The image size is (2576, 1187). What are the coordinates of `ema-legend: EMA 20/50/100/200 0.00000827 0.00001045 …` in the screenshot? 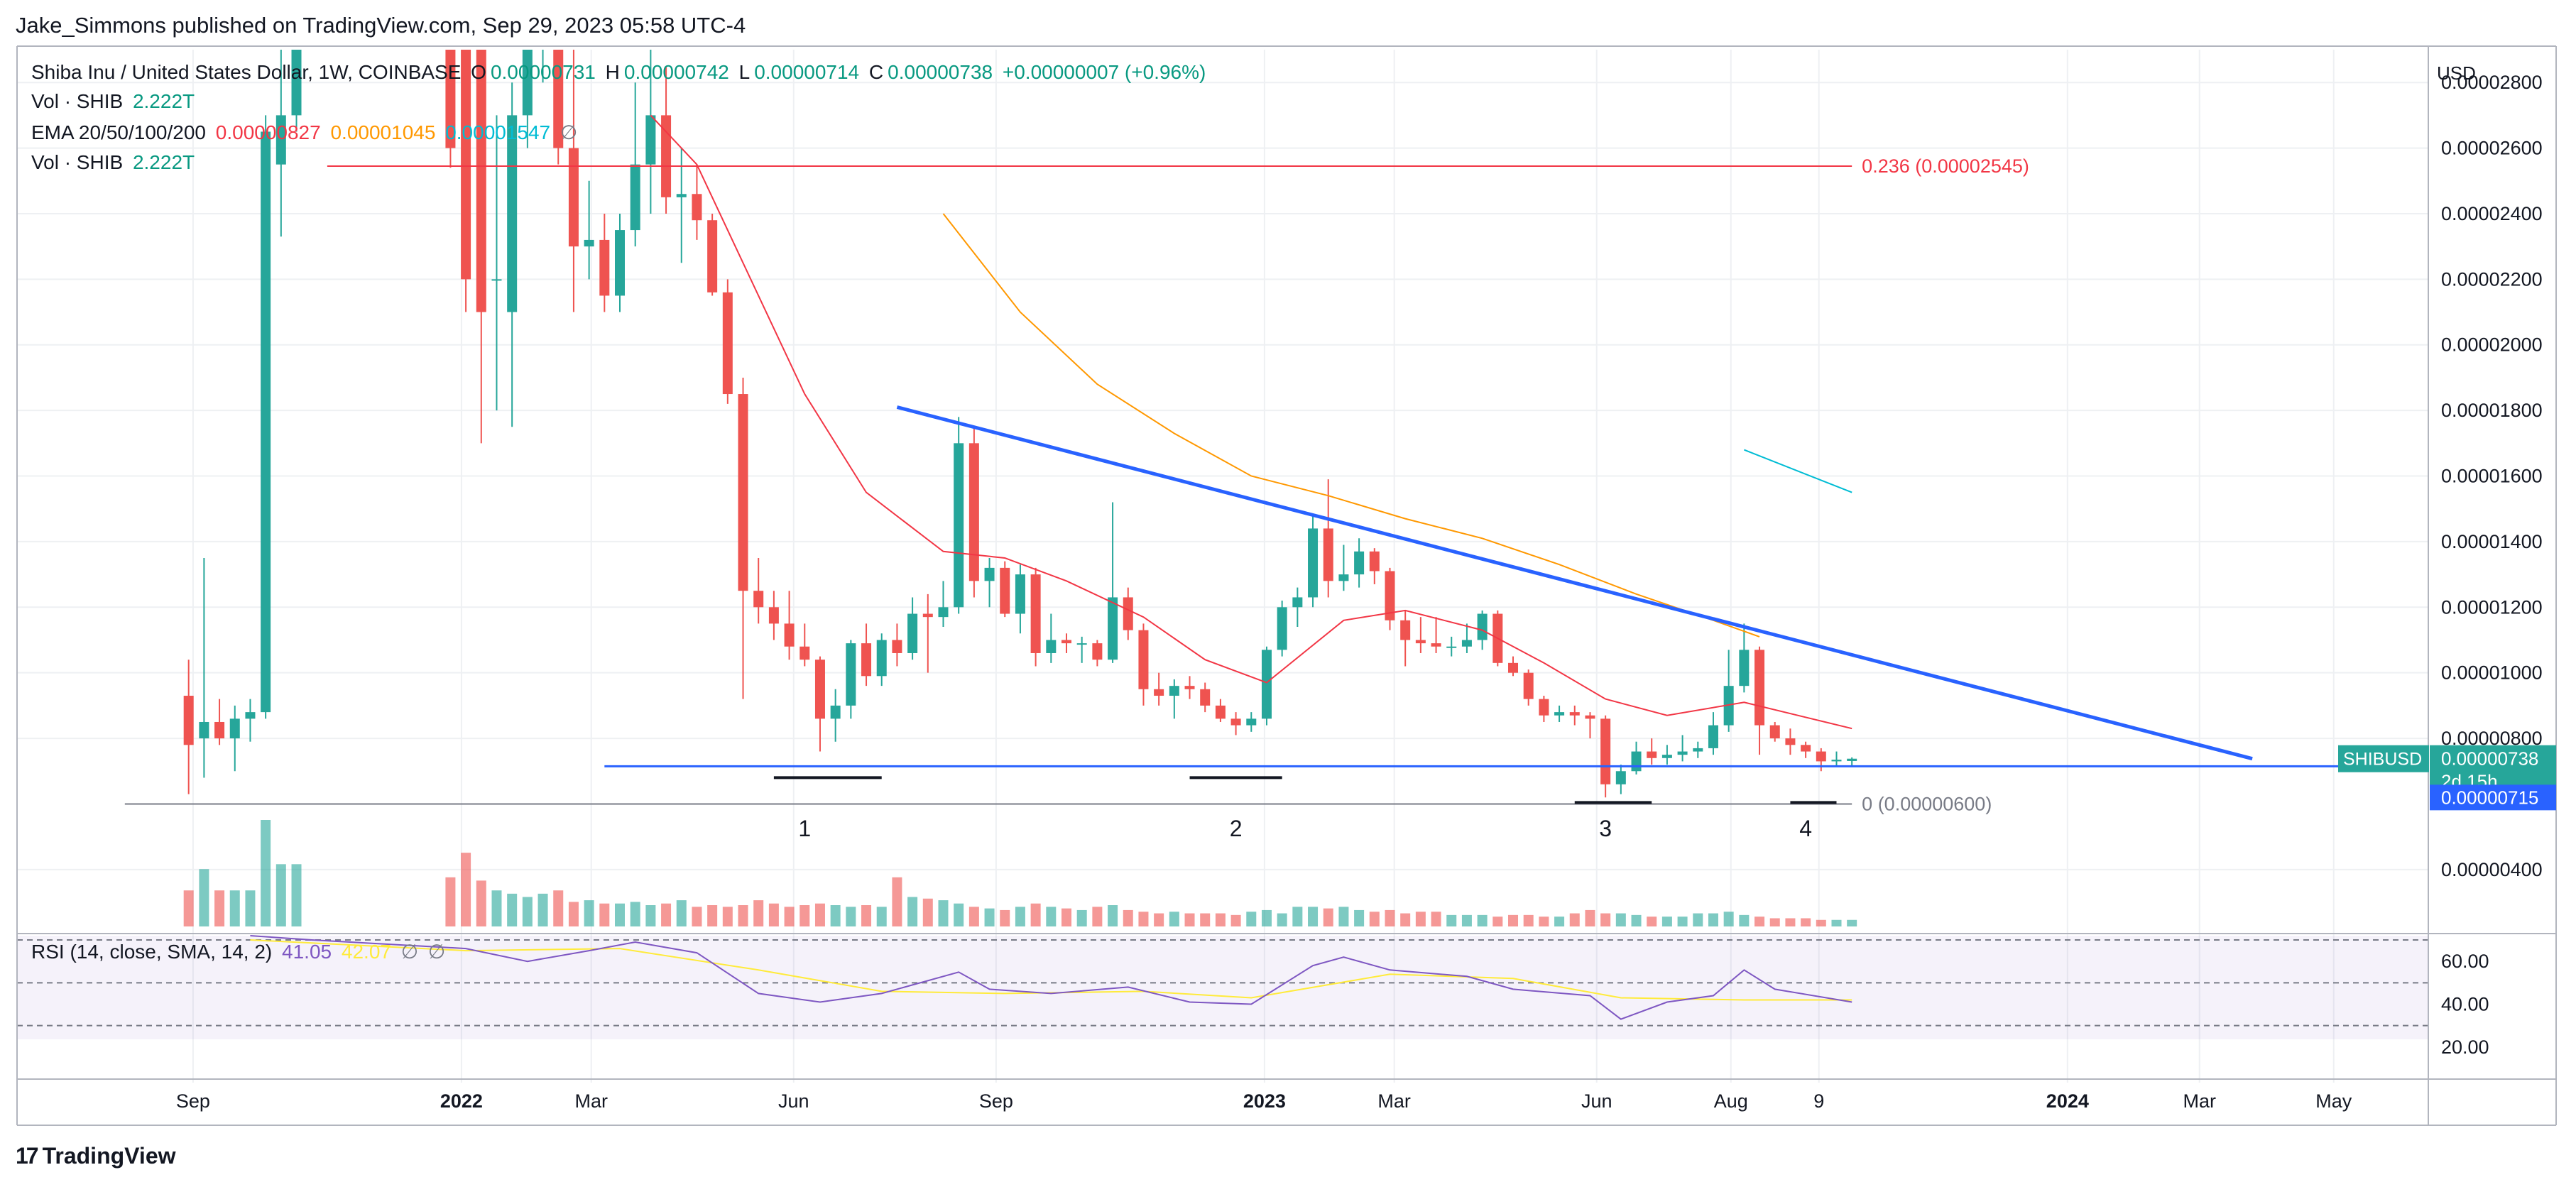 It's located at (306, 132).